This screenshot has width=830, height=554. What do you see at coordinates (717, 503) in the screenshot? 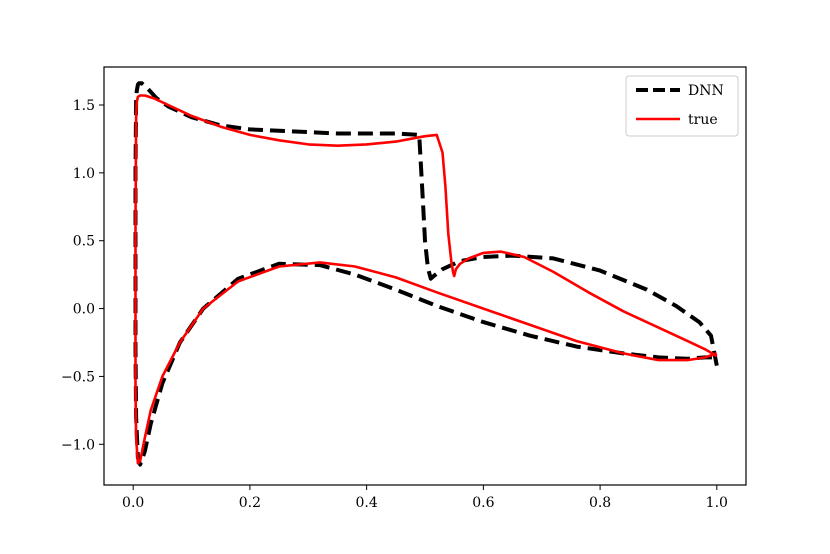
I see `x-tick-label: 1.0` at bounding box center [717, 503].